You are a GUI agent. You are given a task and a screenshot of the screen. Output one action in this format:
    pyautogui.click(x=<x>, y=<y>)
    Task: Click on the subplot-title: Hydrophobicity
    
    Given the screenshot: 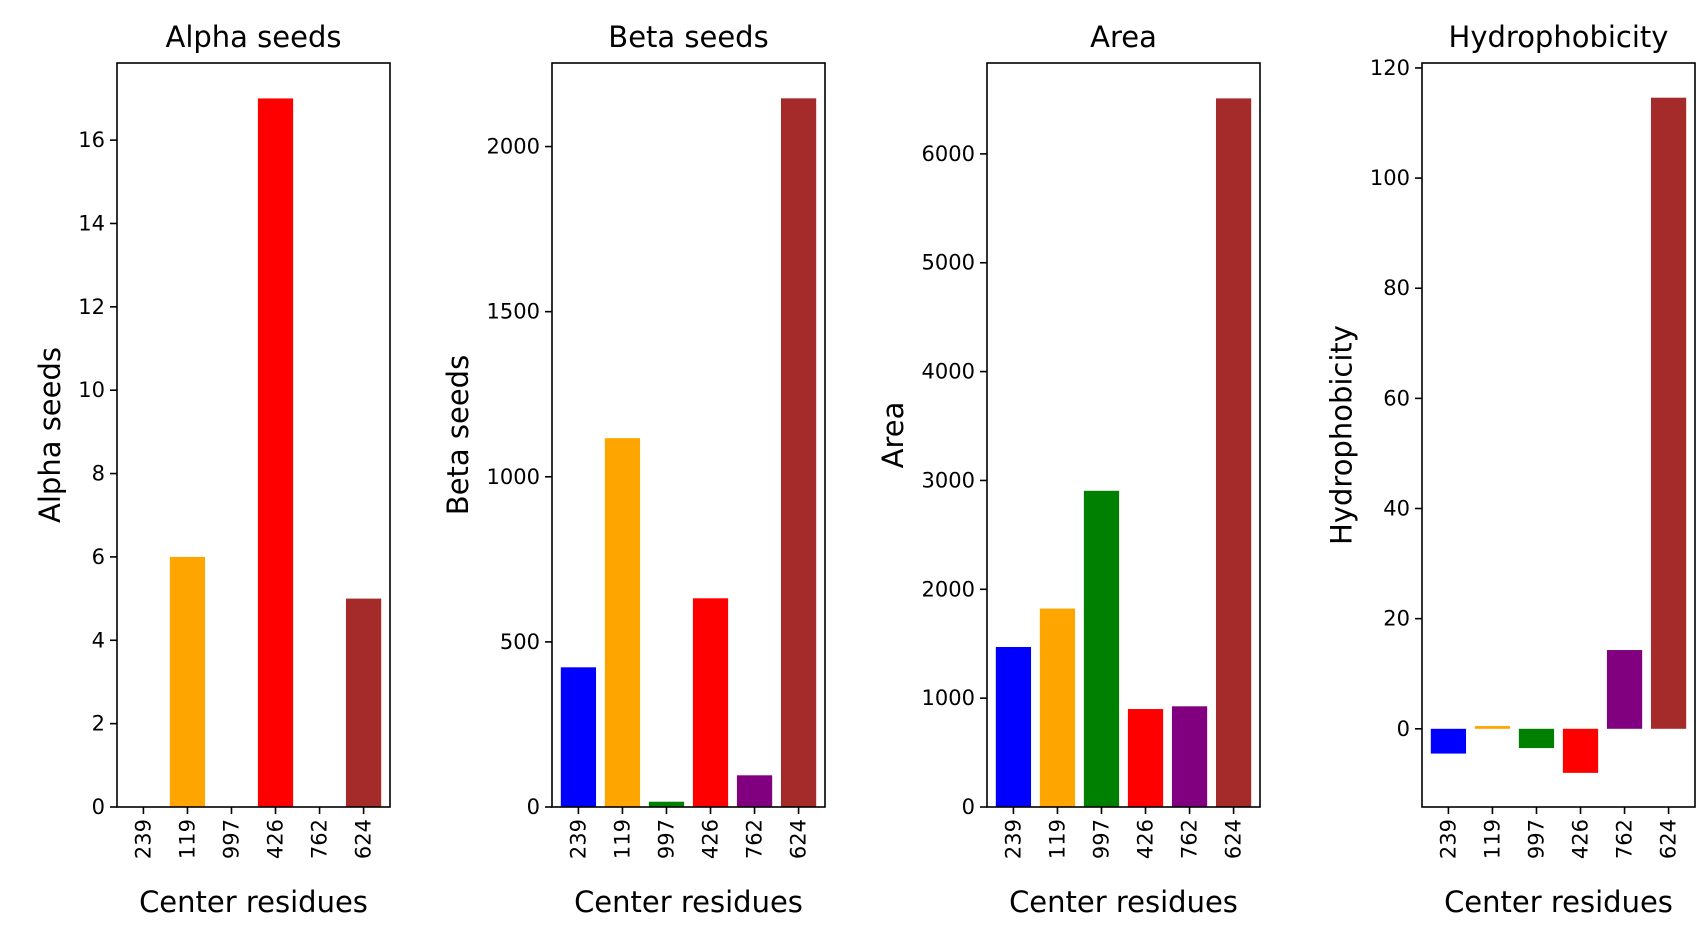 What is the action you would take?
    pyautogui.click(x=1559, y=37)
    